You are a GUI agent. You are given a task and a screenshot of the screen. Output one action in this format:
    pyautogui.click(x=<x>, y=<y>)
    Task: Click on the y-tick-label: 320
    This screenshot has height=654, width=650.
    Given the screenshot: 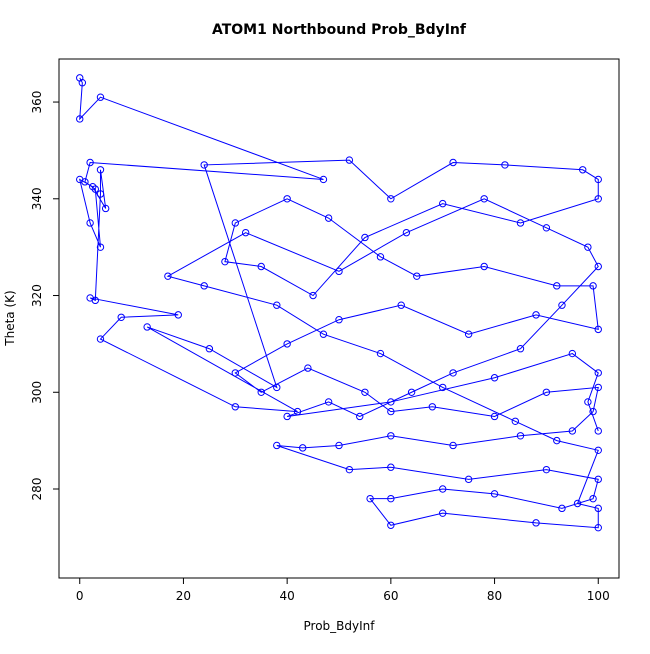 What is the action you would take?
    pyautogui.click(x=37, y=295)
    